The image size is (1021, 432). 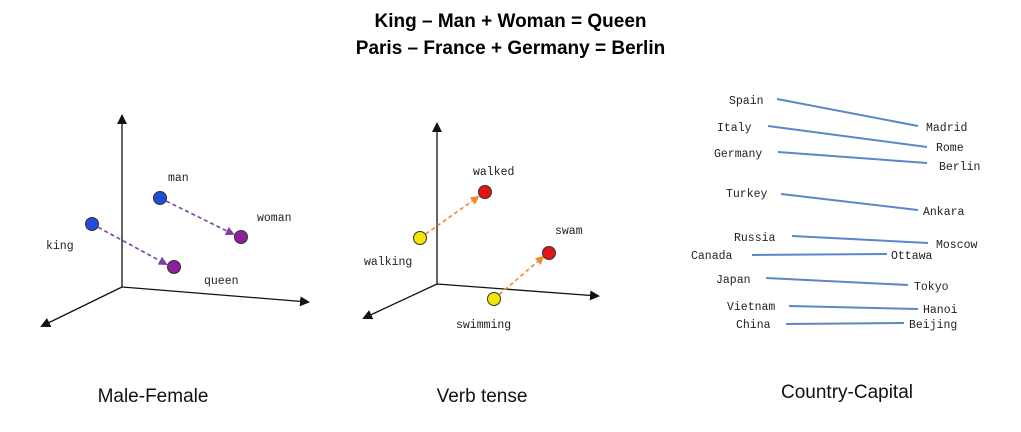 I want to click on label-capital-rome: Rome, so click(x=950, y=148).